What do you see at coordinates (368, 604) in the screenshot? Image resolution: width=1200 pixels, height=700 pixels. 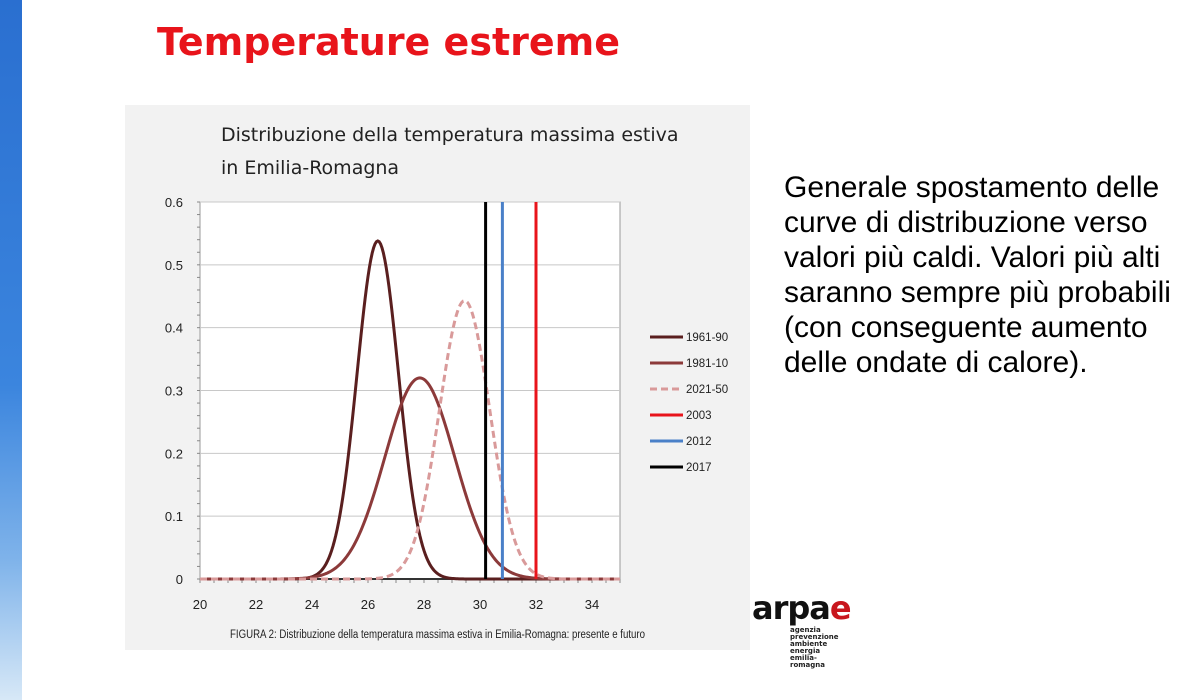 I see `x-tick-label: 26` at bounding box center [368, 604].